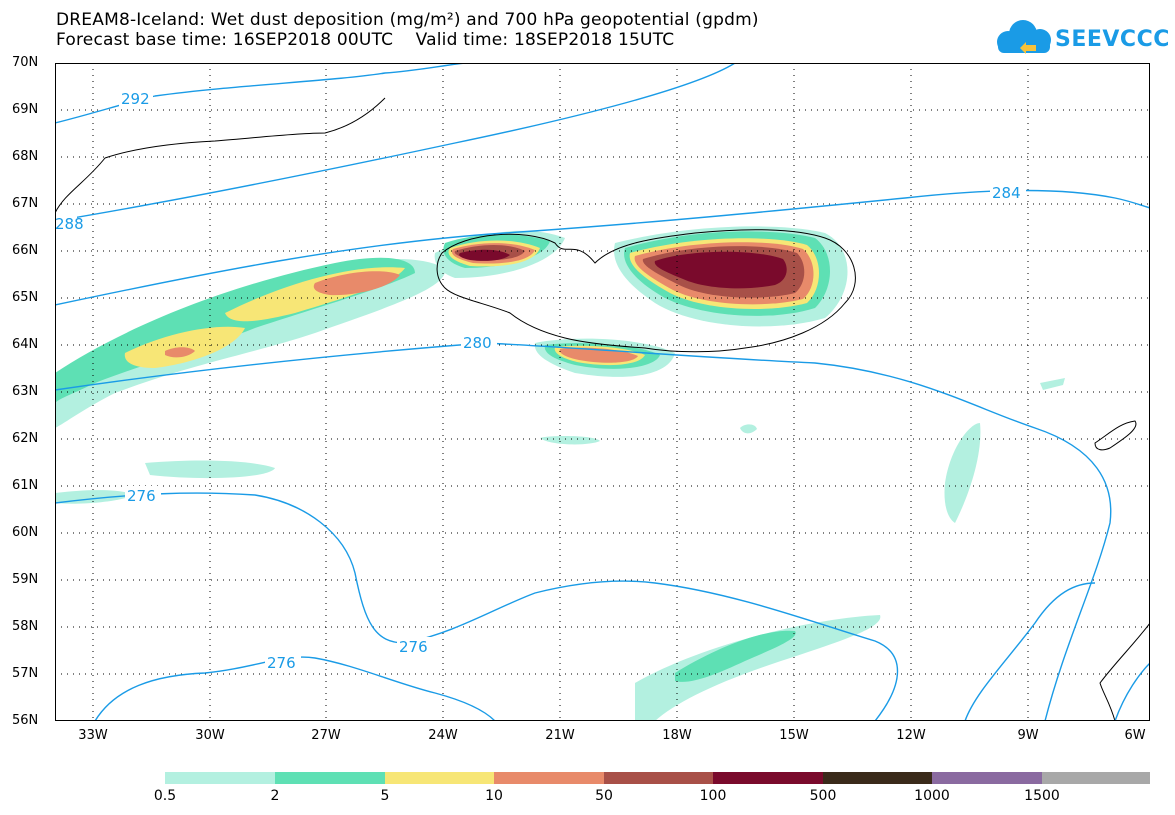 The width and height of the screenshot is (1175, 815). What do you see at coordinates (713, 796) in the screenshot?
I see `legend-label: 100` at bounding box center [713, 796].